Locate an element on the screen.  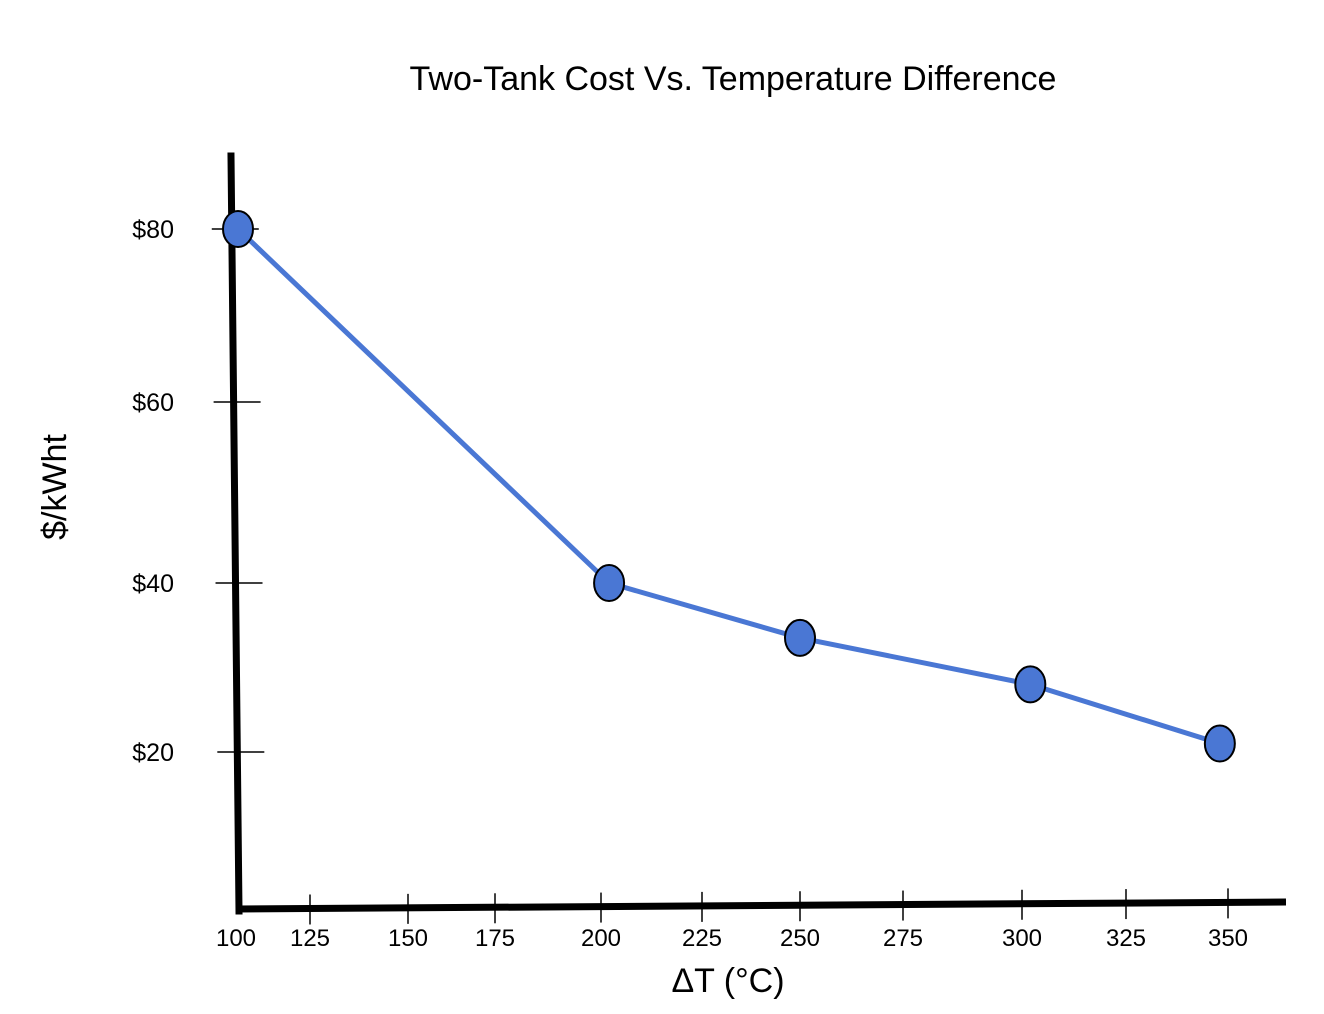
x-tick-label: 325 is located at coordinates (1126, 938).